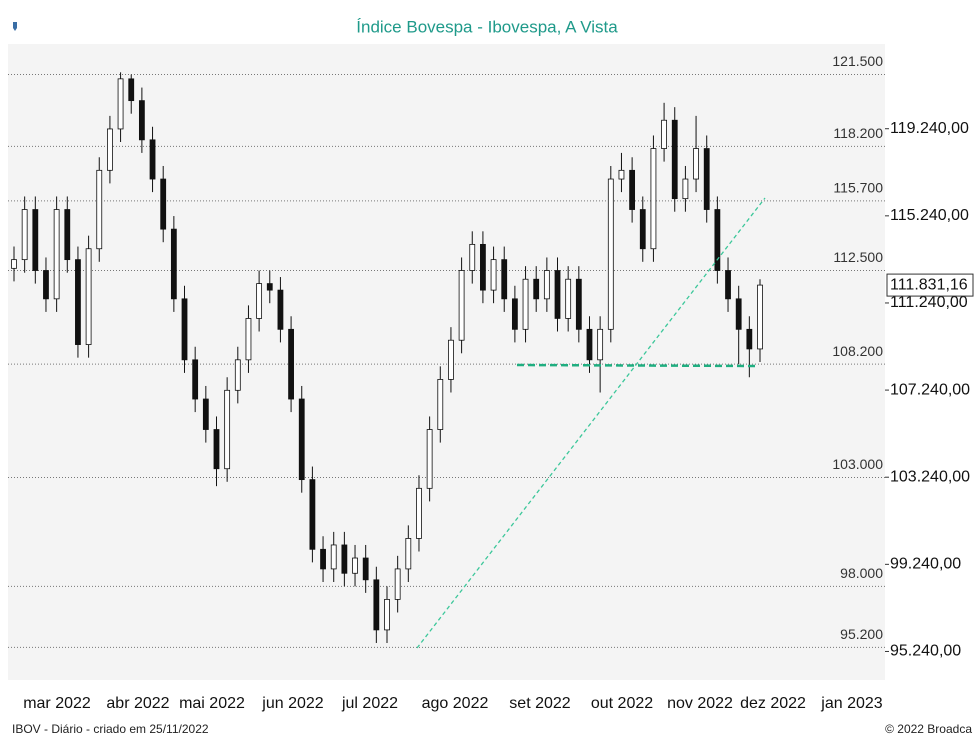 The width and height of the screenshot is (974, 743). Describe the element at coordinates (622, 703) in the screenshot. I see `x-tick-label: out 2022` at that location.